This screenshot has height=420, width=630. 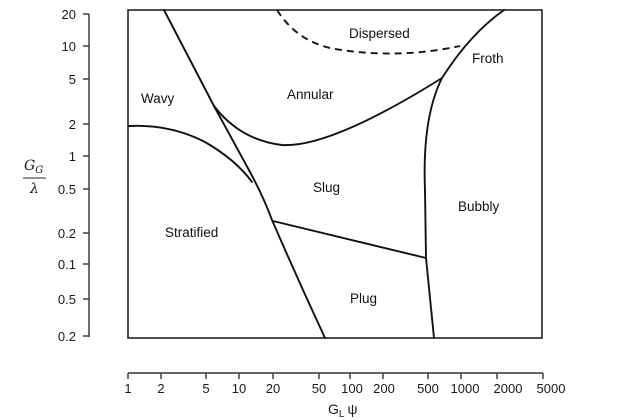 What do you see at coordinates (34, 177) in the screenshot?
I see `y-axis-title: GG λ` at bounding box center [34, 177].